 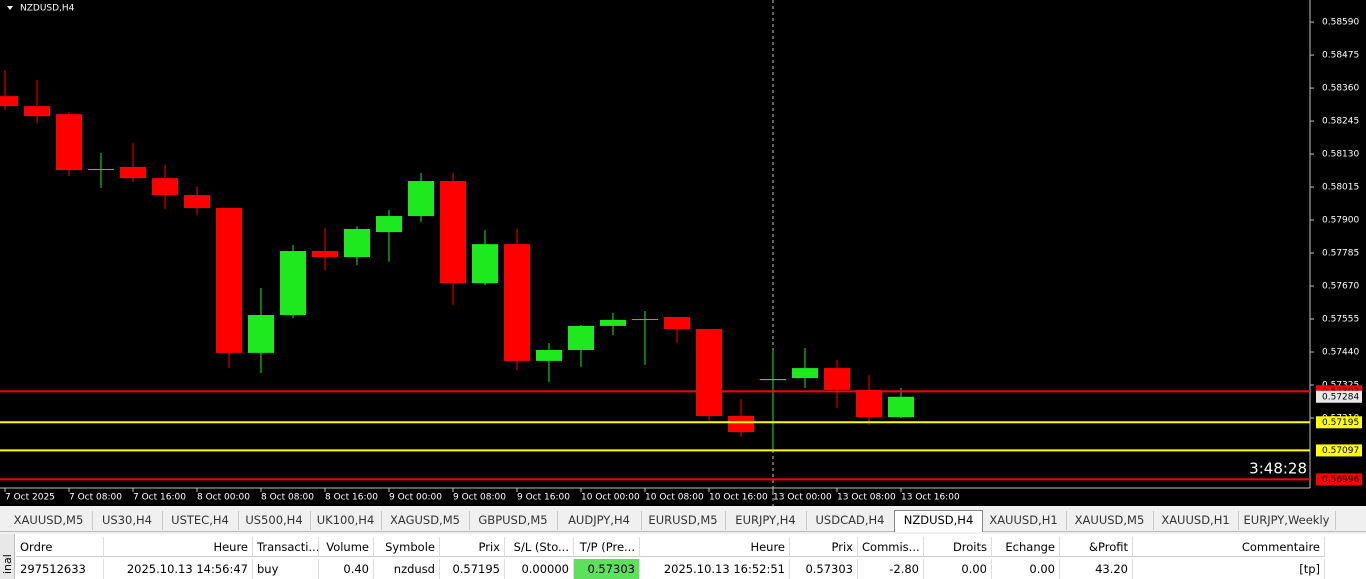 What do you see at coordinates (891, 569) in the screenshot?
I see `table-cell: -2.80` at bounding box center [891, 569].